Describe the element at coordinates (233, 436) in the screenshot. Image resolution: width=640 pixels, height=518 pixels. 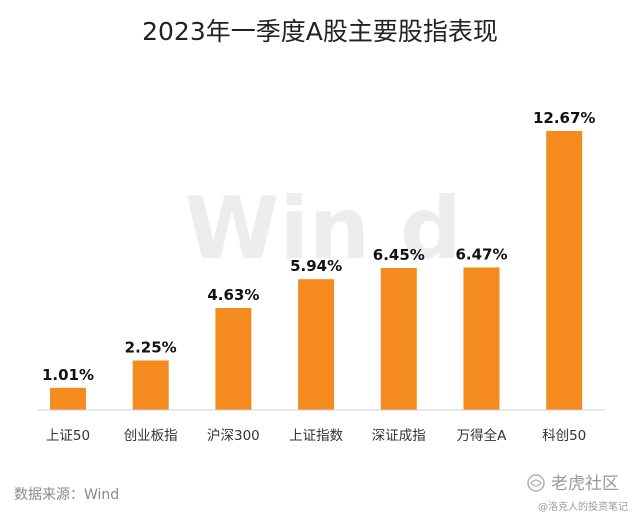
I see `category-label-2: 沪深300` at that location.